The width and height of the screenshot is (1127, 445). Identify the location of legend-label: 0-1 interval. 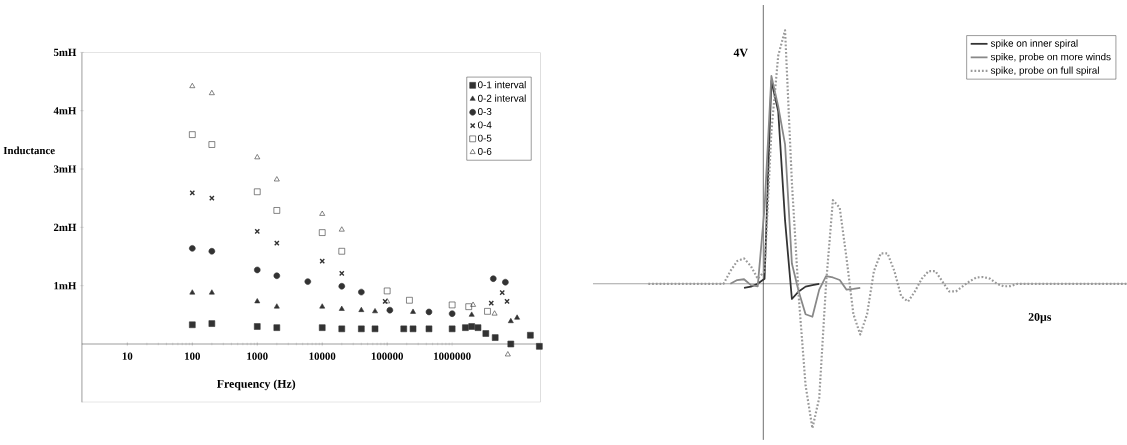
(501, 85).